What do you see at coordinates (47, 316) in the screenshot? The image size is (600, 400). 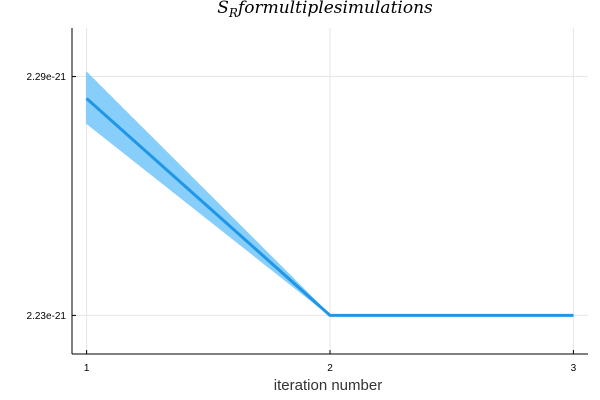 I see `y-tick-label: 2.23e-21` at bounding box center [47, 316].